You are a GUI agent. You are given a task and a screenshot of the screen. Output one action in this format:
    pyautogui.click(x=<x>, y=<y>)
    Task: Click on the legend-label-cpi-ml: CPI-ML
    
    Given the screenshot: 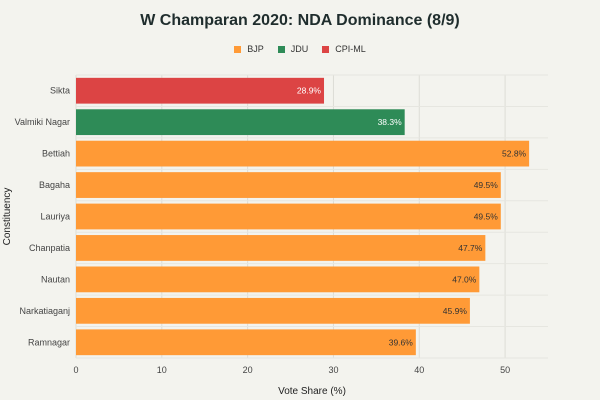 What is the action you would take?
    pyautogui.click(x=350, y=49)
    